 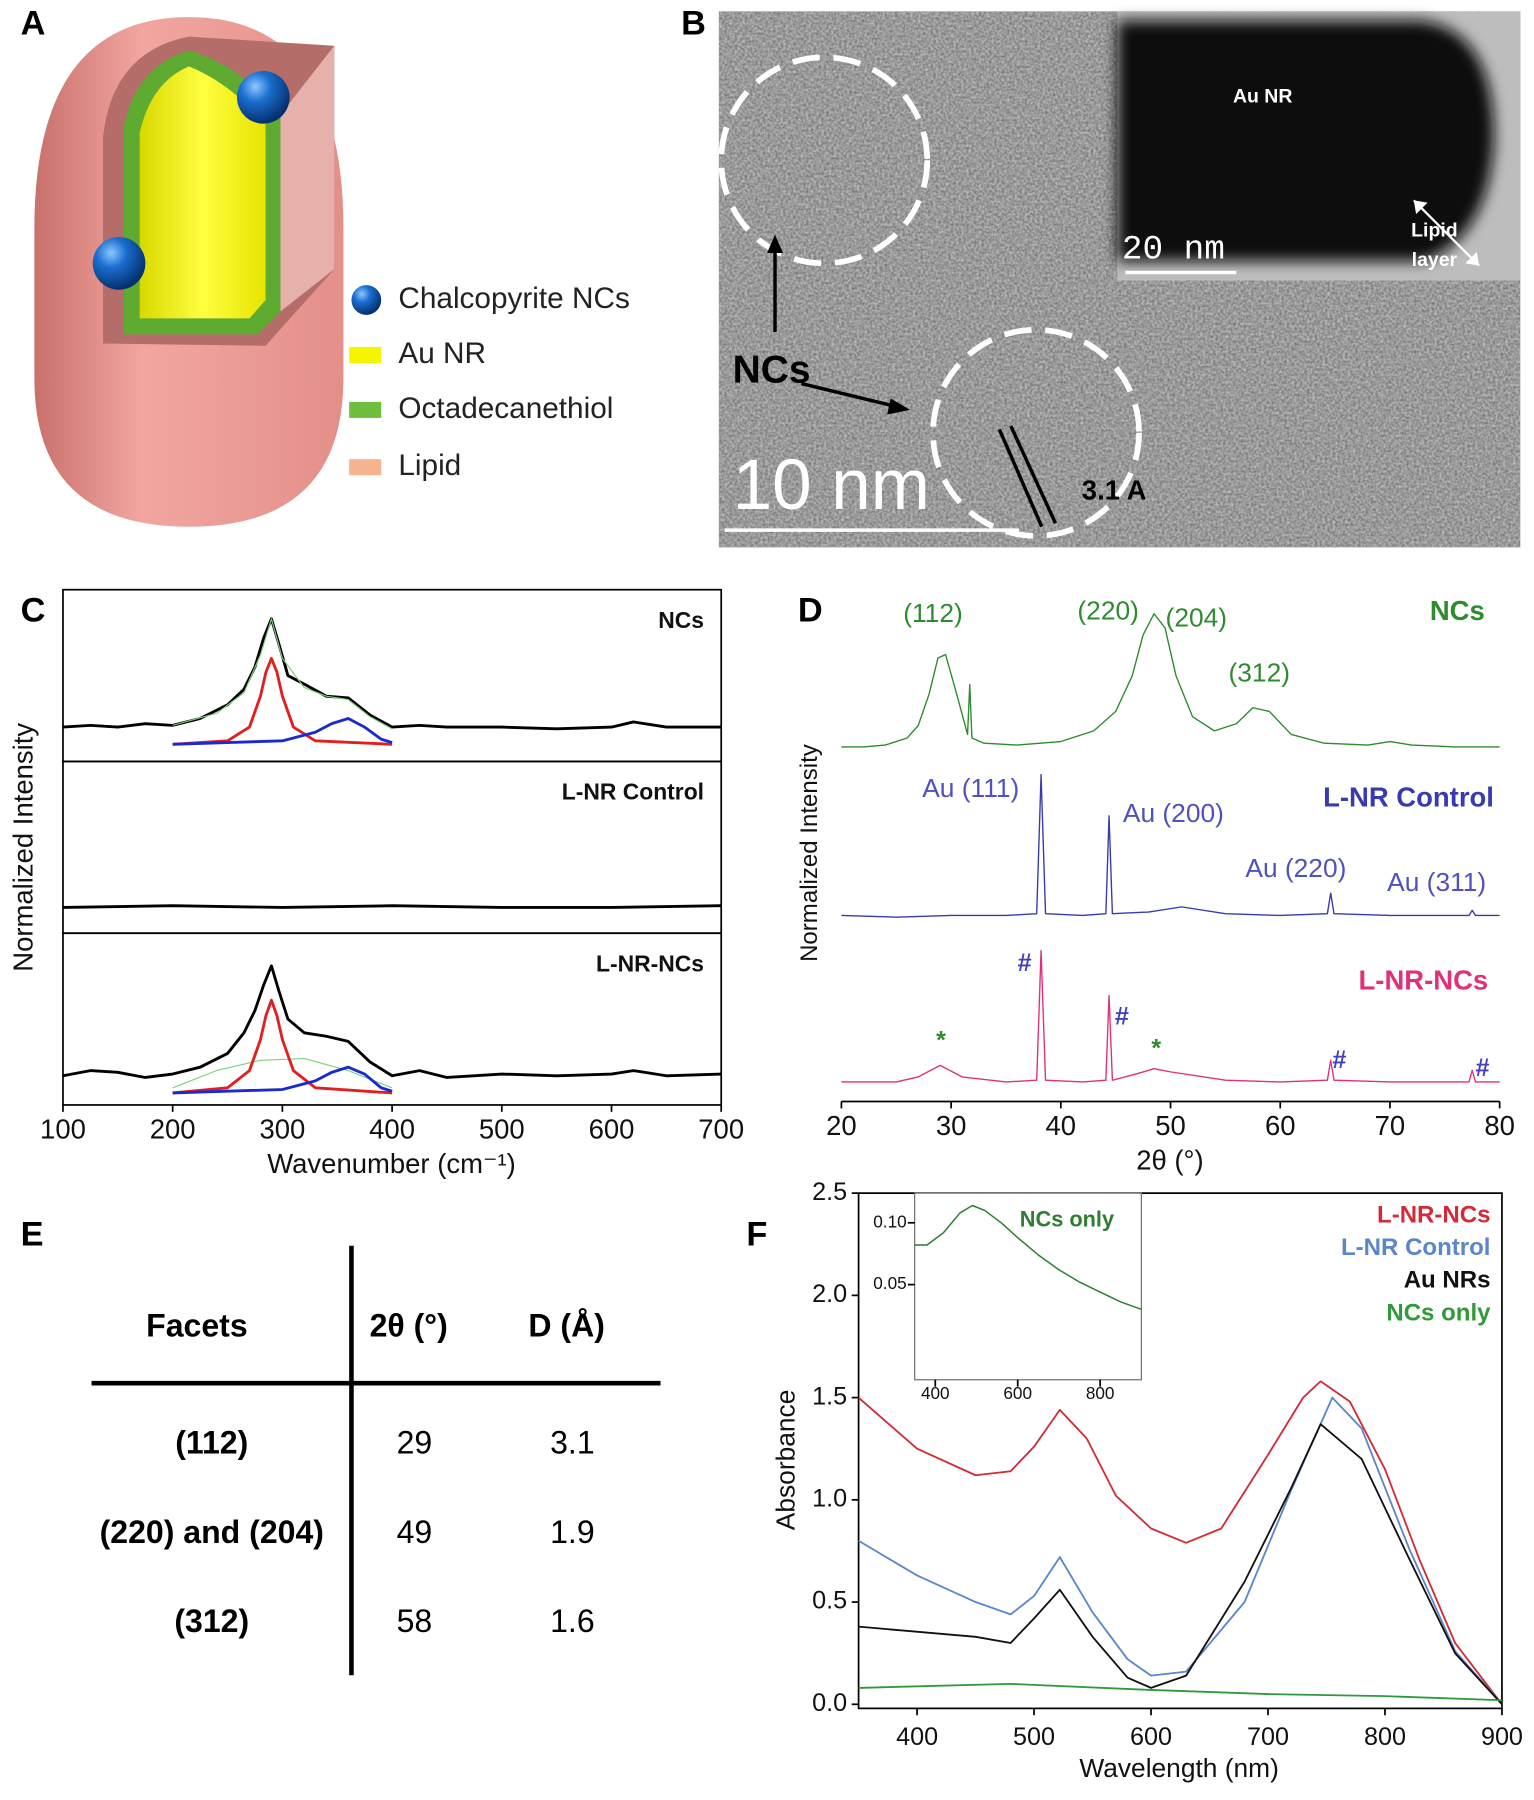 I want to click on peak-annotation: Au (200), so click(x=1173, y=813).